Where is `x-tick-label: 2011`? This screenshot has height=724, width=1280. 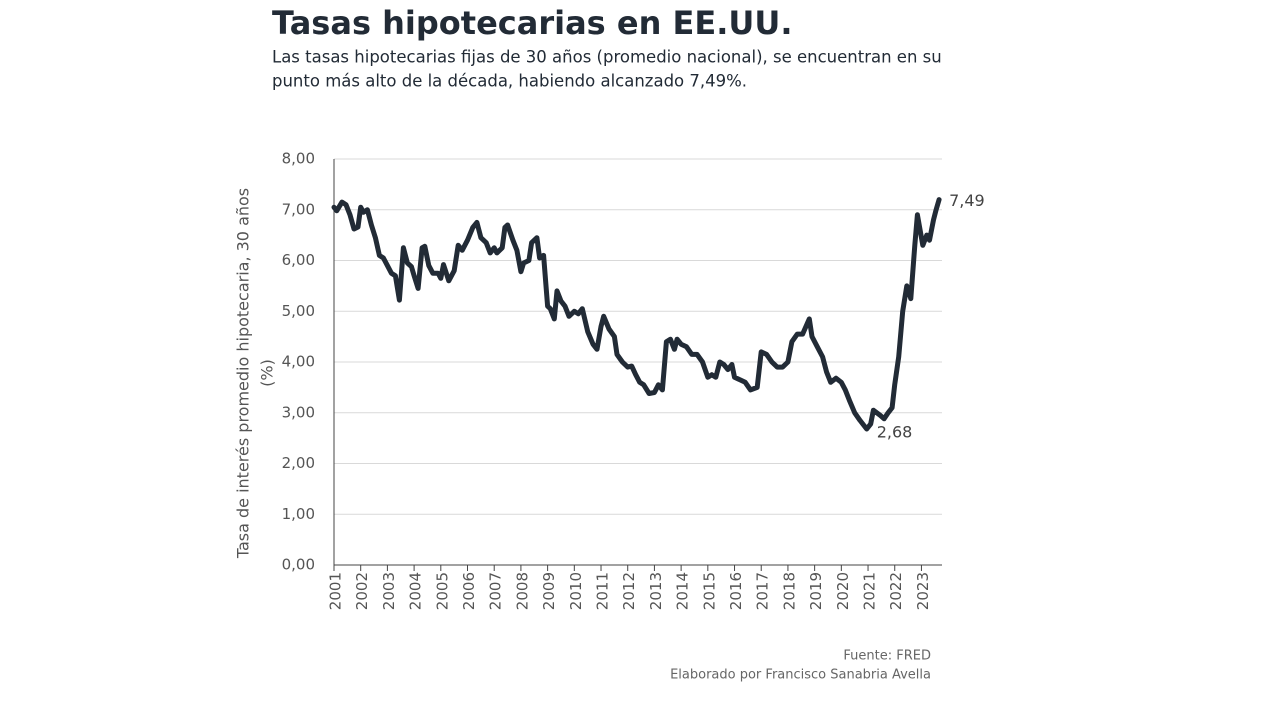 x-tick-label: 2011 is located at coordinates (603, 591).